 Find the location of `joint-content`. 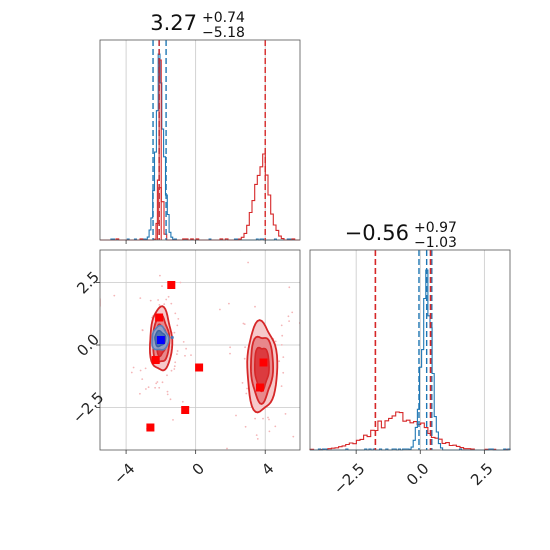

joint-content is located at coordinates (200, 350).